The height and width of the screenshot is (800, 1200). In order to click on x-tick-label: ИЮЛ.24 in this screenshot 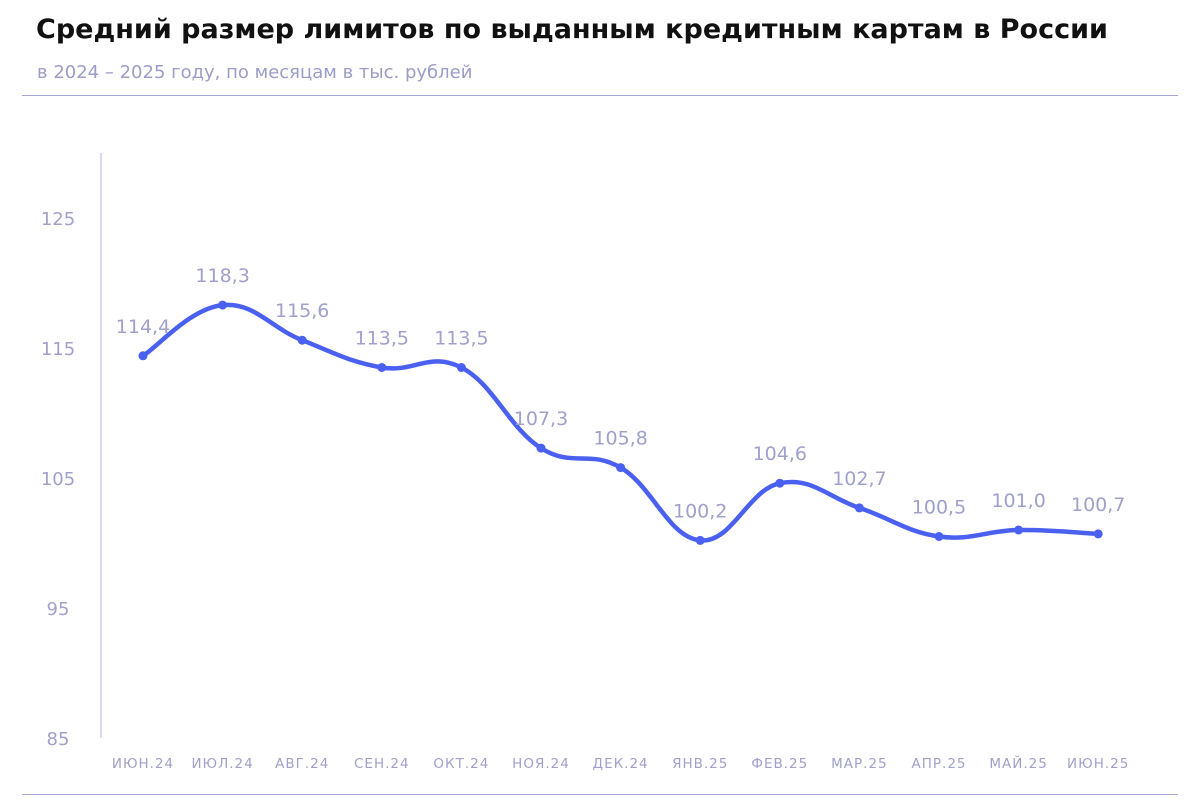, I will do `click(222, 764)`.